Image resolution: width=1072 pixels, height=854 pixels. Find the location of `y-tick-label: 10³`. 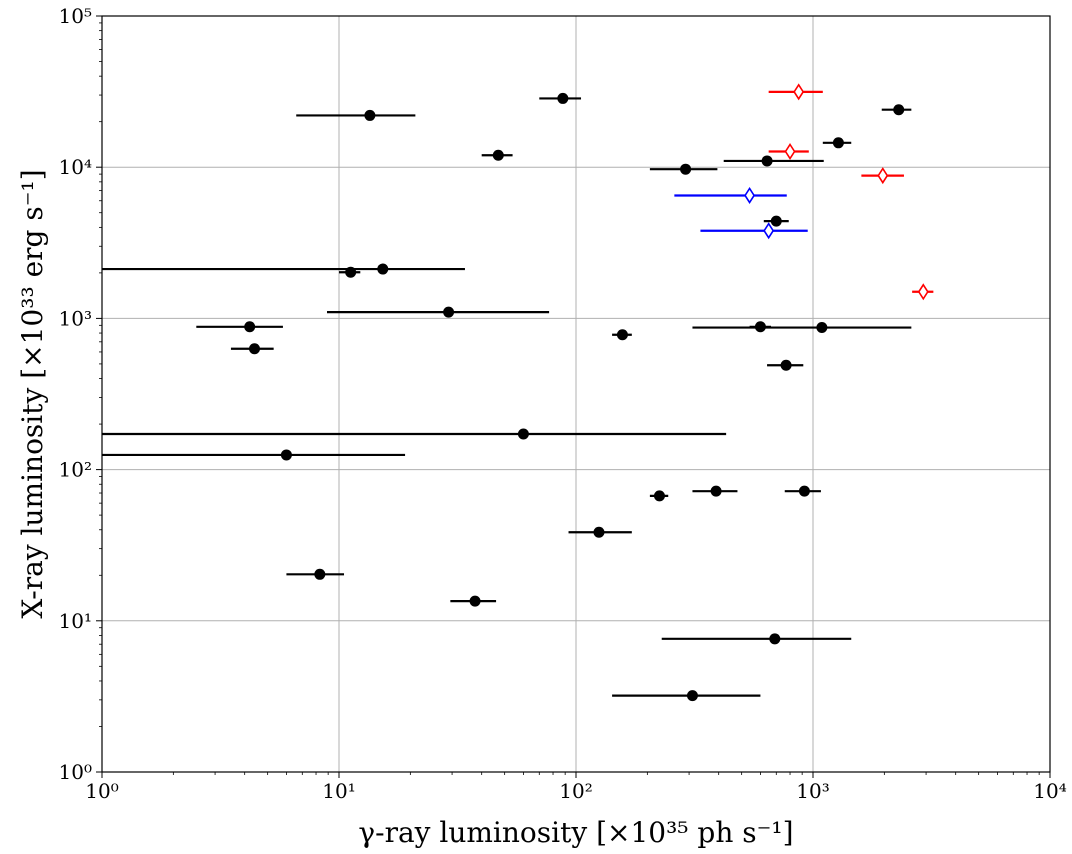

y-tick-label: 10³ is located at coordinates (75, 318).